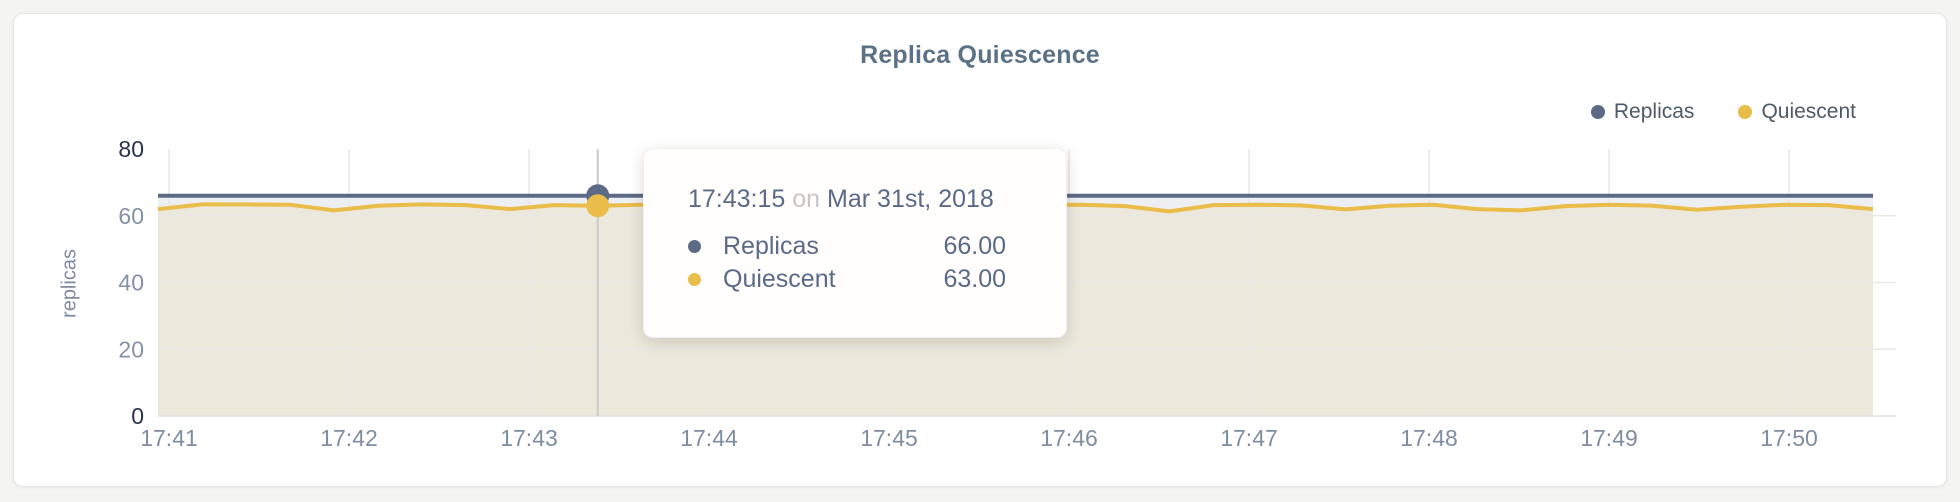  I want to click on legend: Replicas Quiescent, so click(1723, 112).